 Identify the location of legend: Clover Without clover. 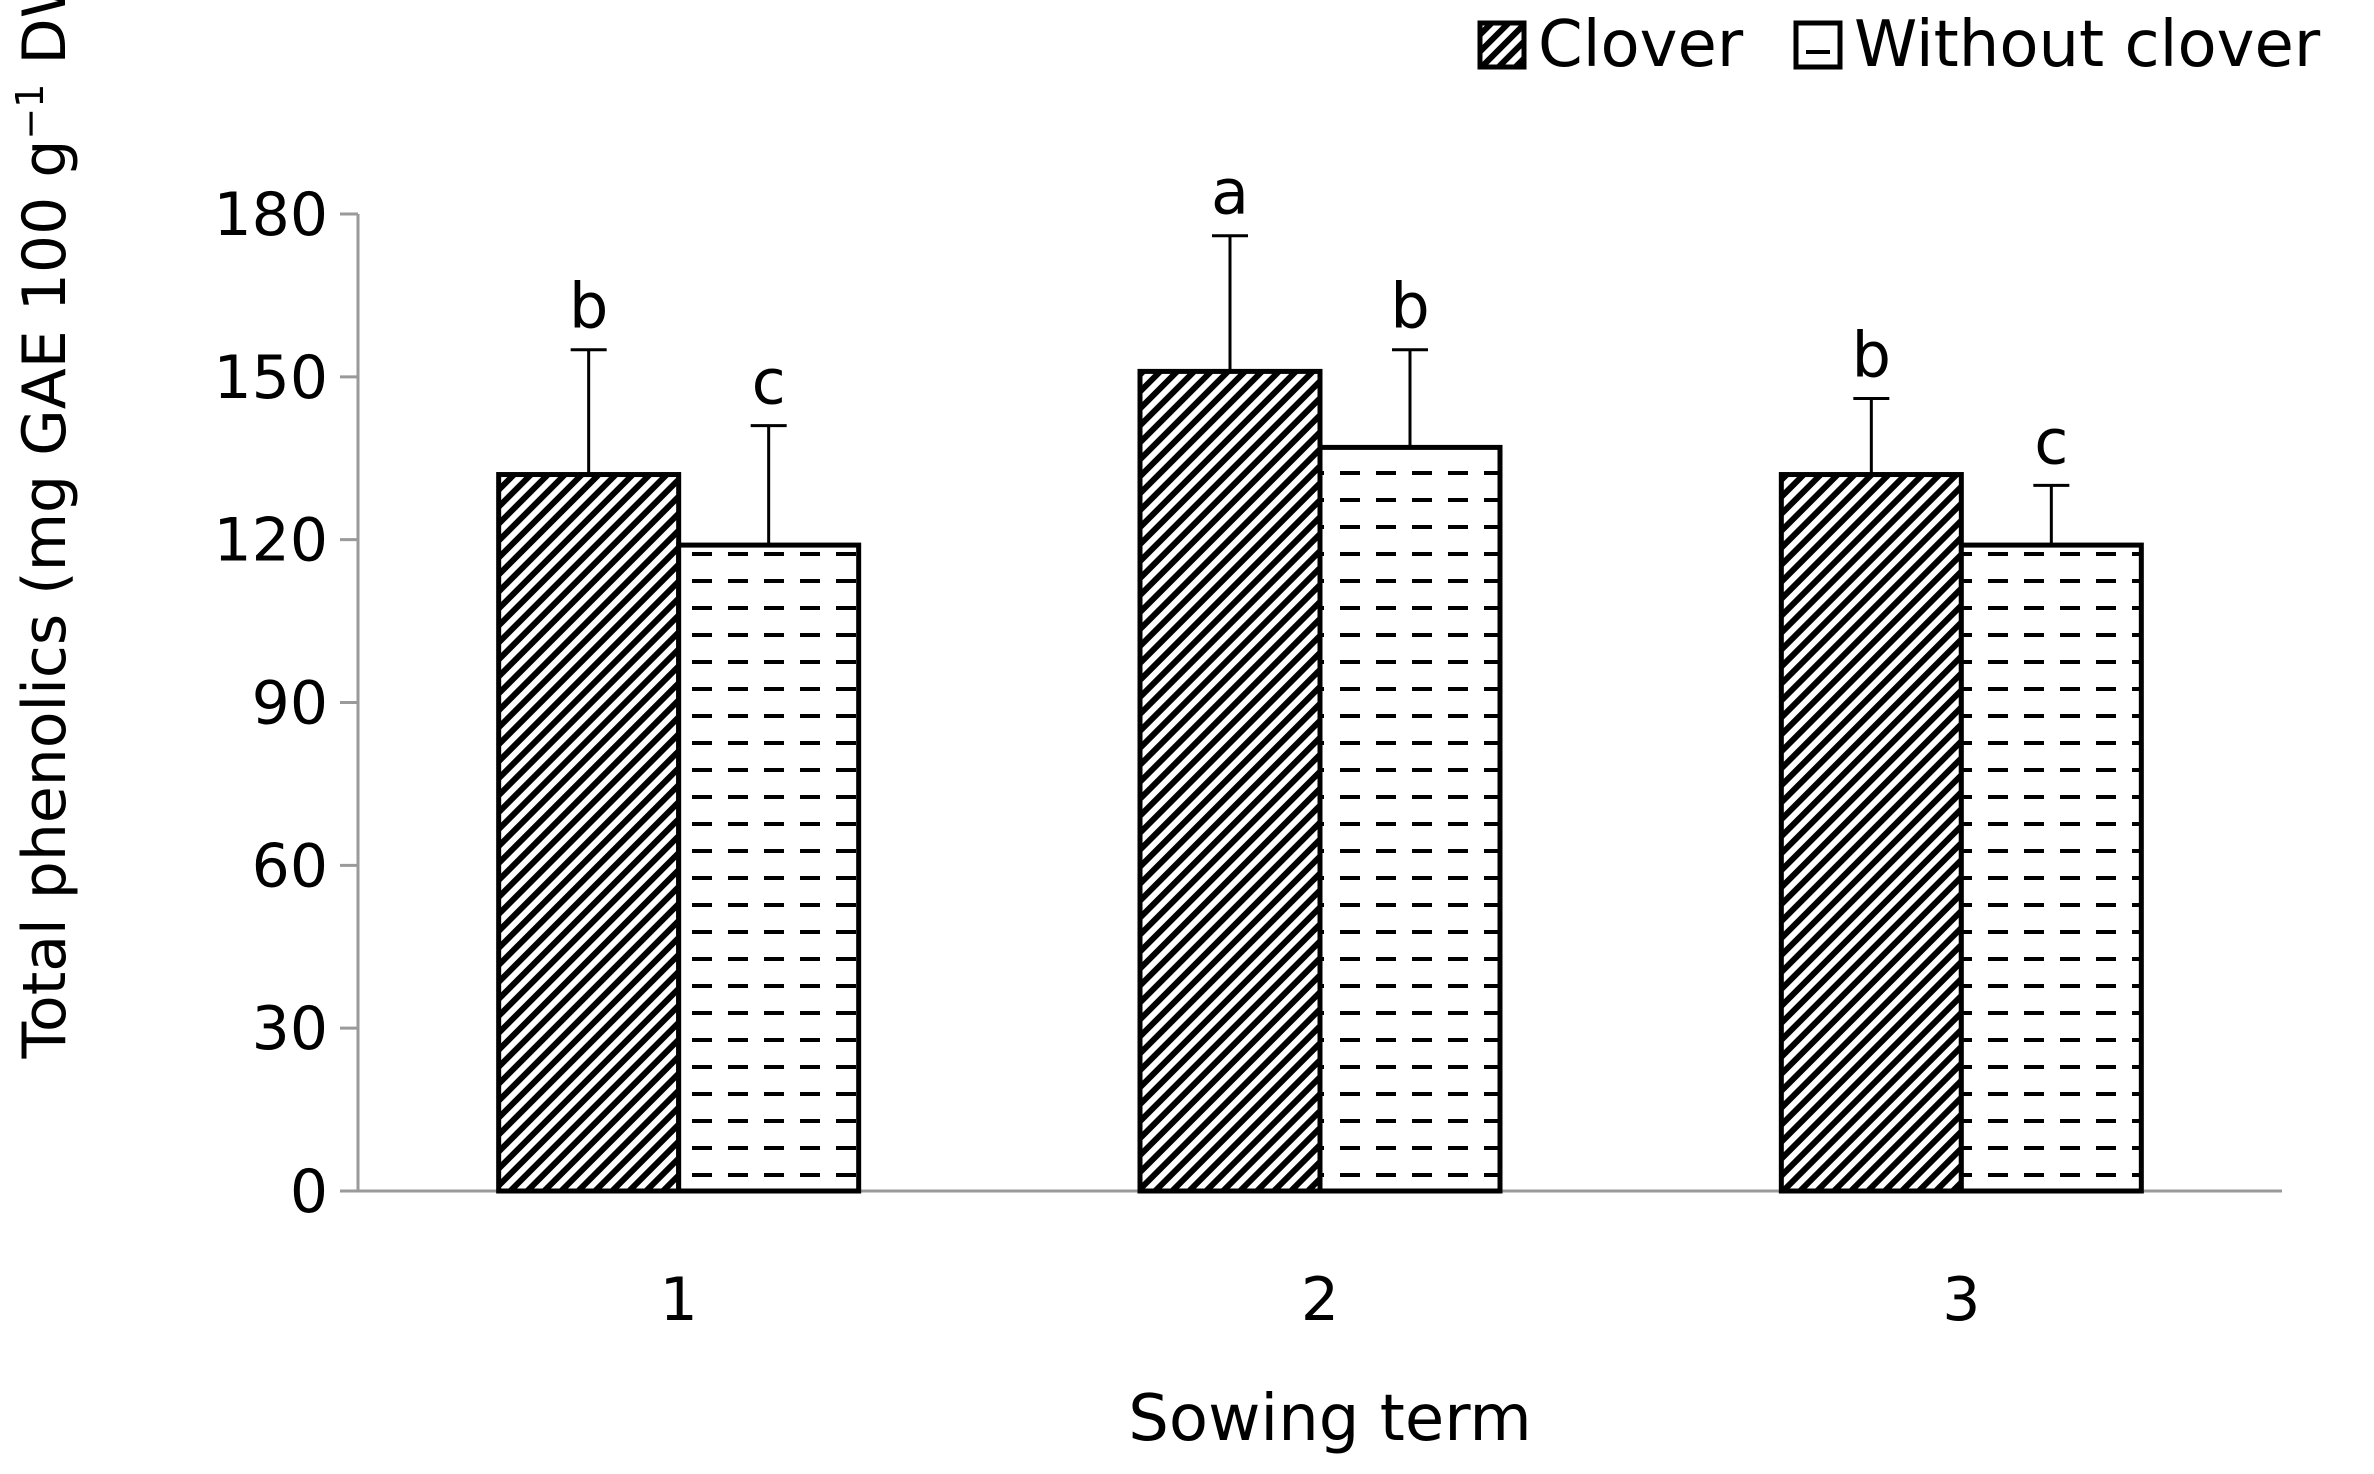
(1899, 45).